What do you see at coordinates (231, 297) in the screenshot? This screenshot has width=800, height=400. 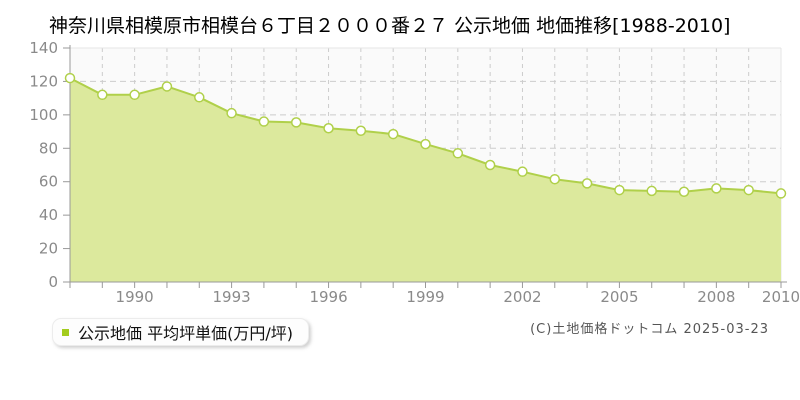 I see `x-tick-label: 1993` at bounding box center [231, 297].